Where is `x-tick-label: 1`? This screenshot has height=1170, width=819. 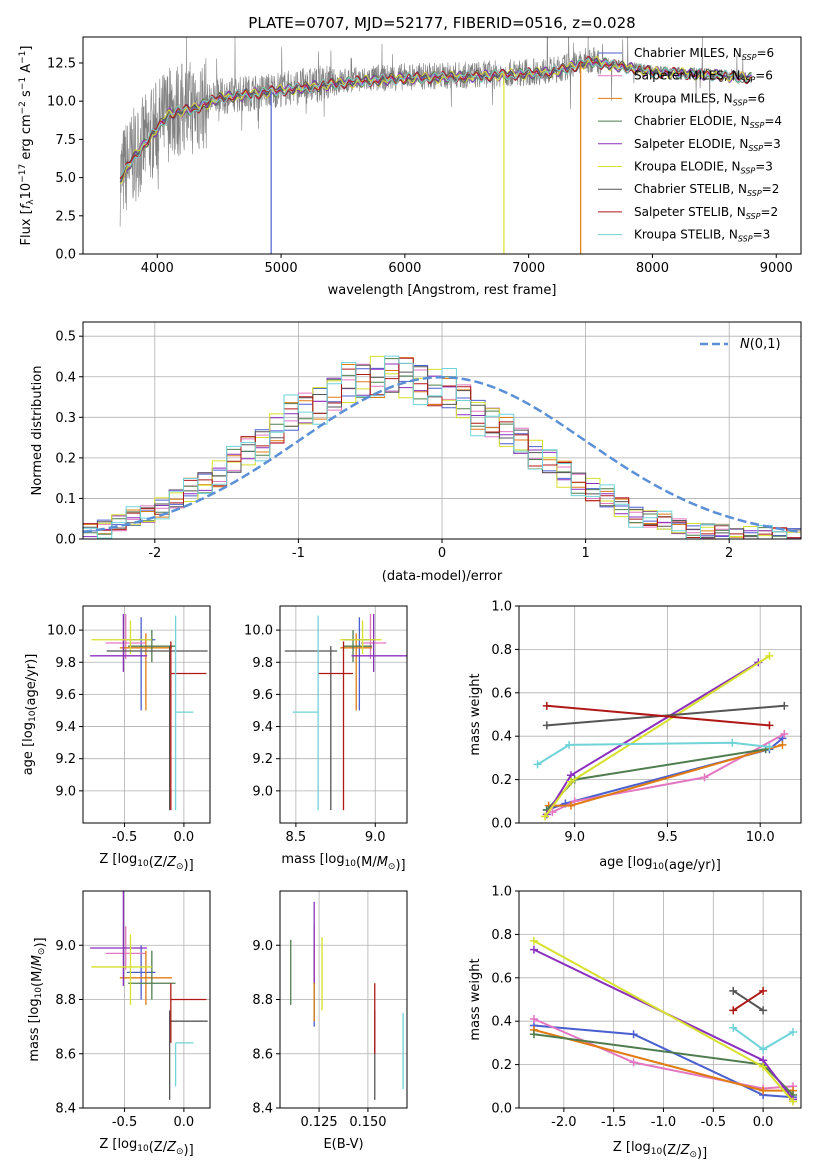 x-tick-label: 1 is located at coordinates (585, 553).